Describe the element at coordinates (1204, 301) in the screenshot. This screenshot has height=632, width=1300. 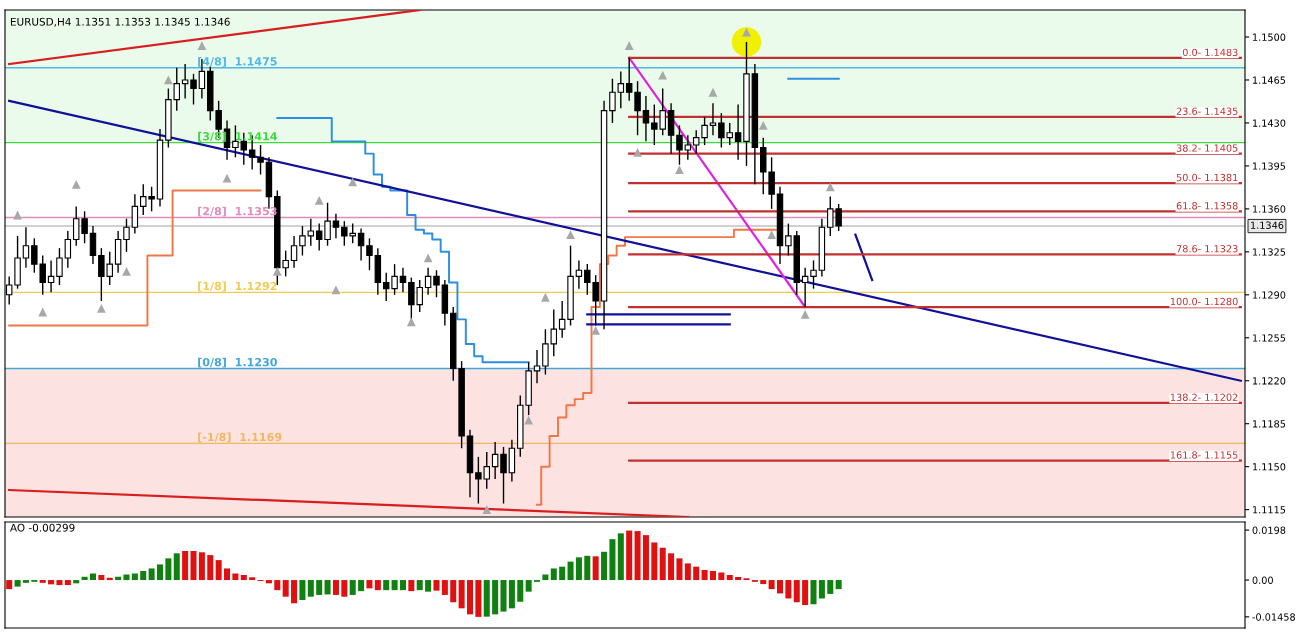
I see `series-label: 100.0- 1.1280` at that location.